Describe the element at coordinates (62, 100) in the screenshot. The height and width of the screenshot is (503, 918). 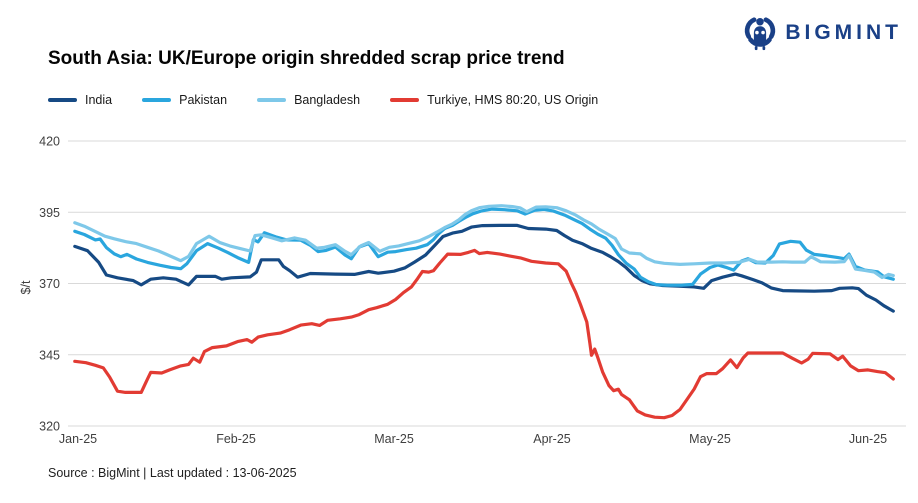
I see `legend-swatch-india` at that location.